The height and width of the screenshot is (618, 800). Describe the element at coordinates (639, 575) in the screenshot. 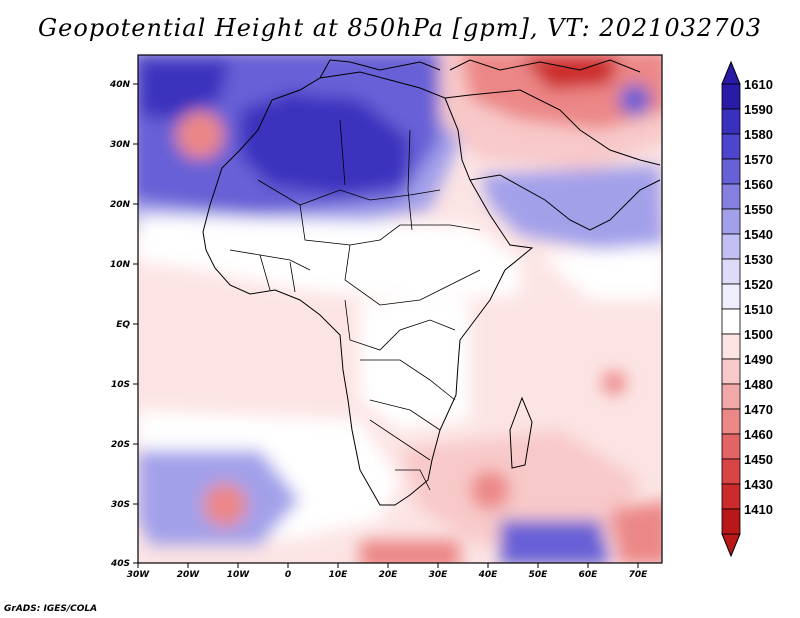

I see `x-tick-label: 70E` at that location.